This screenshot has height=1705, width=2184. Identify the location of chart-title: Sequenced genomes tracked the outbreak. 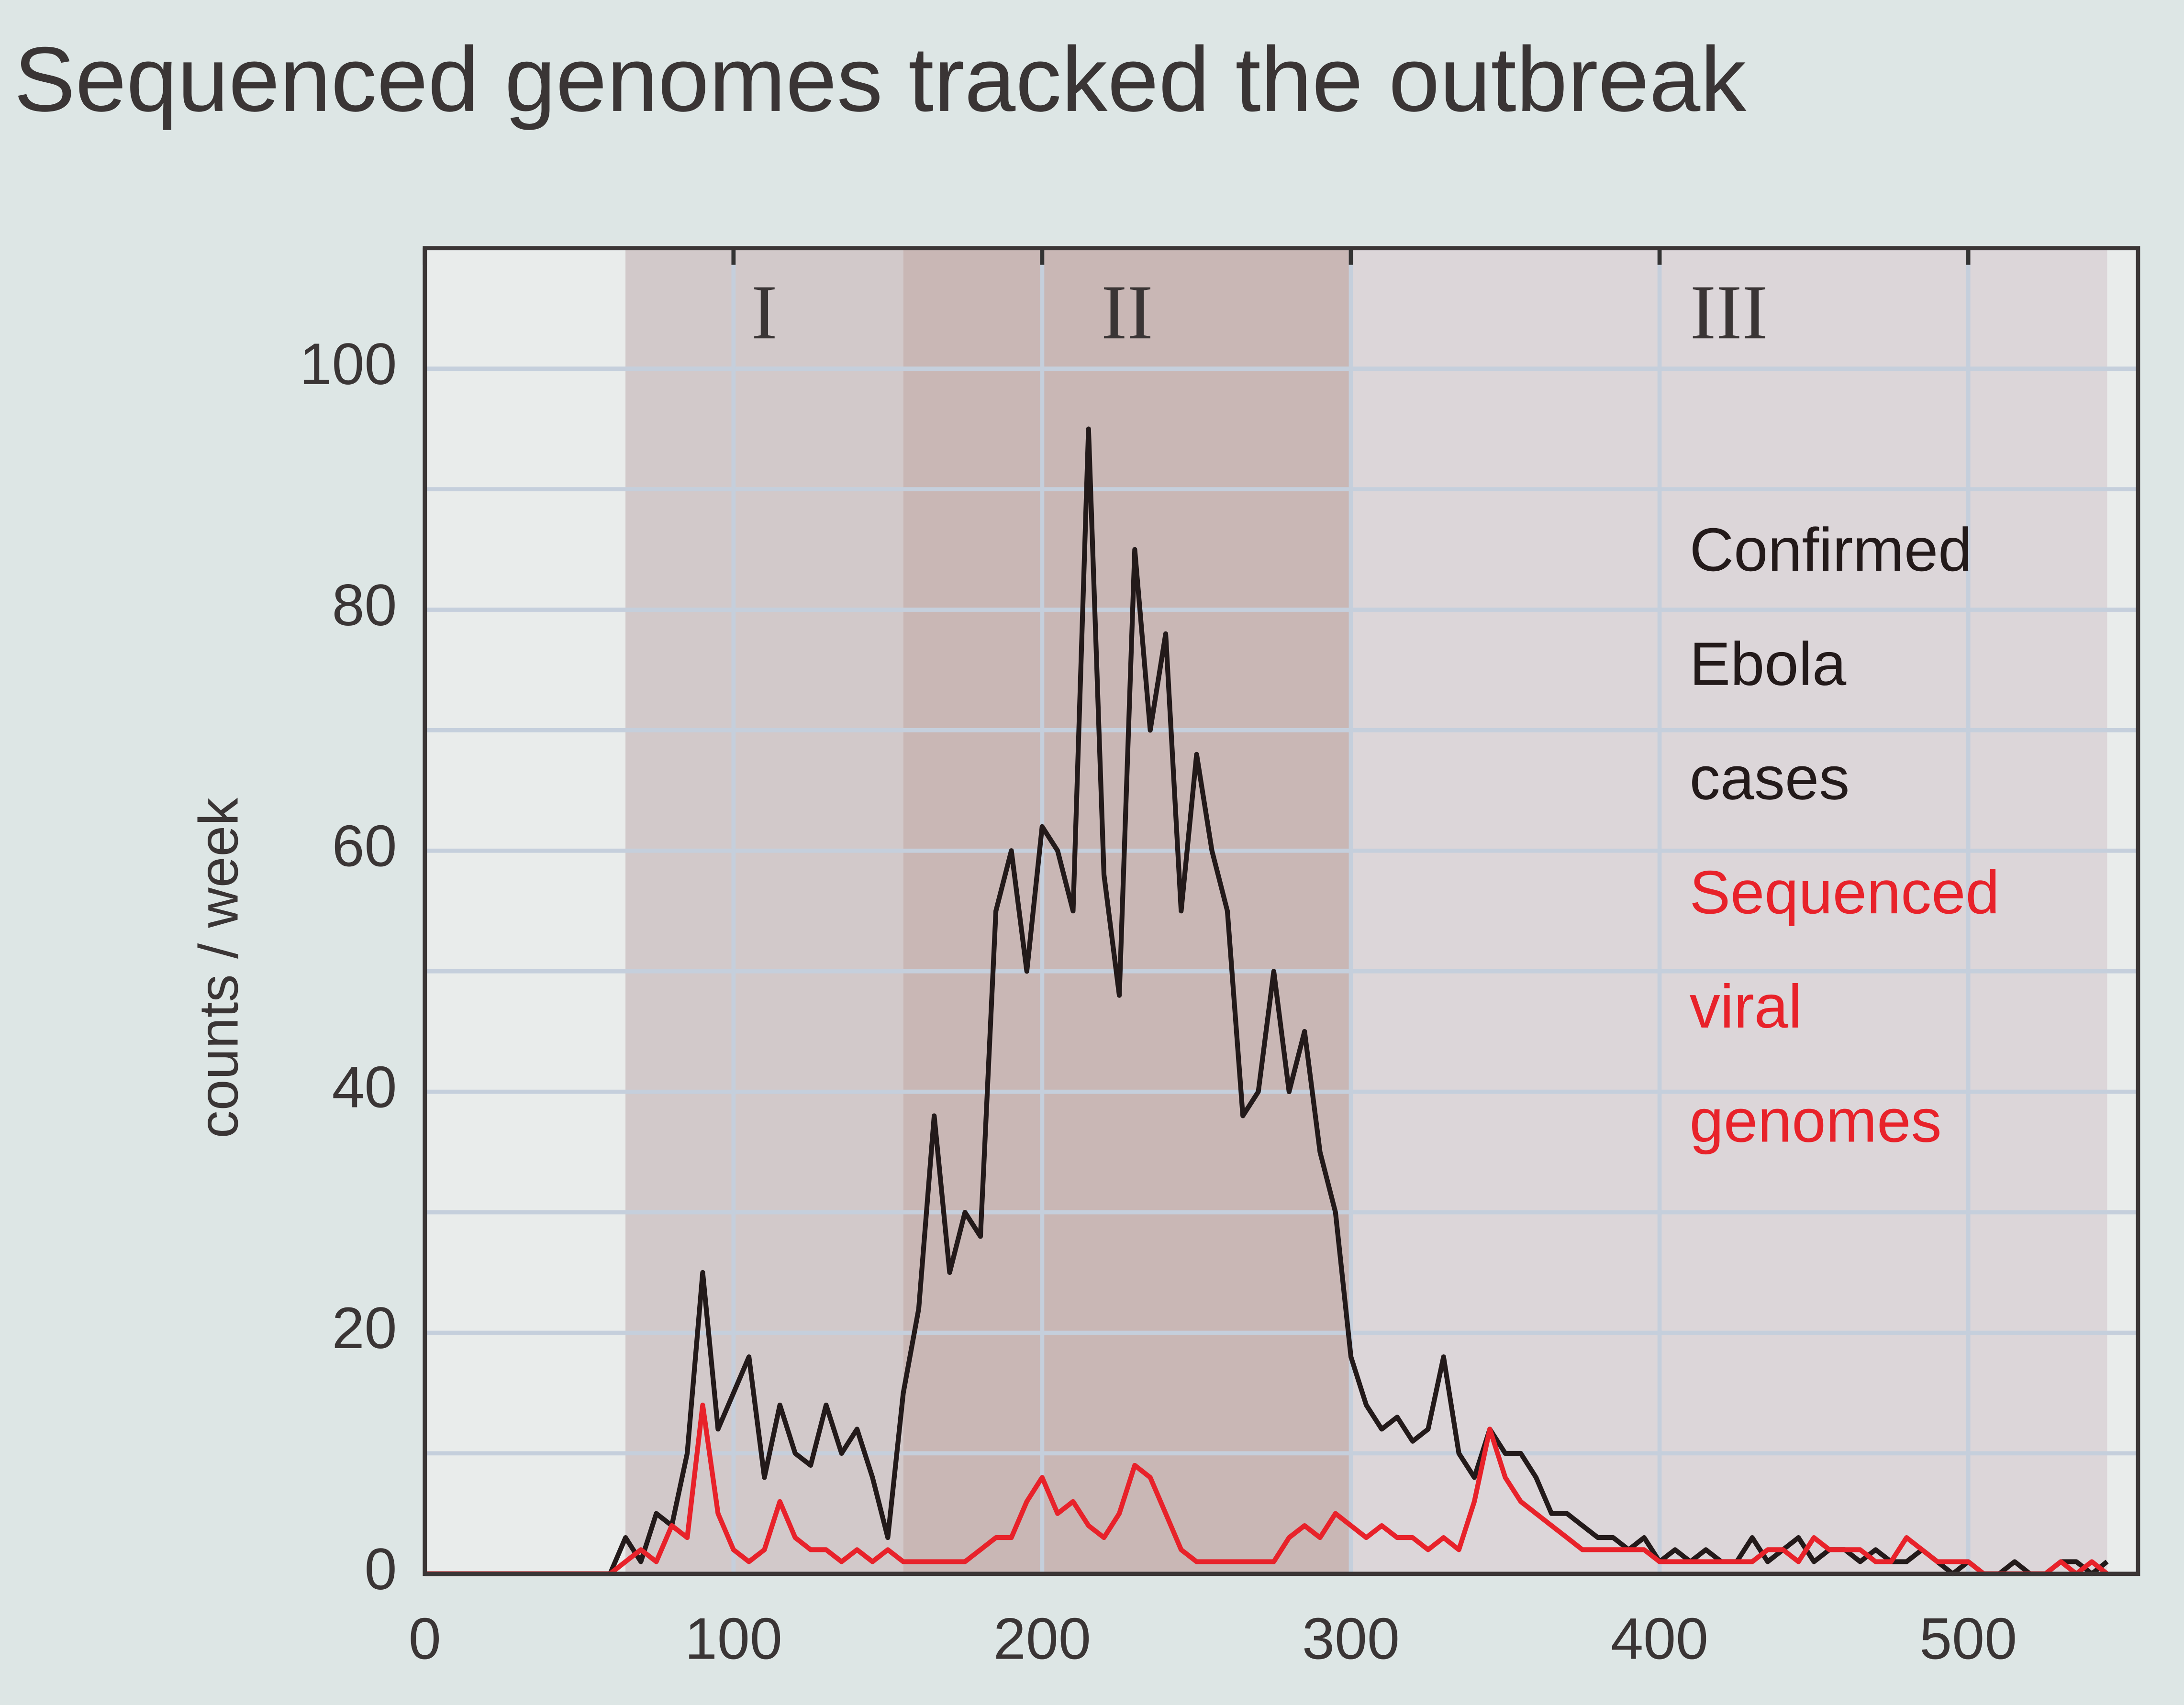
(881, 79).